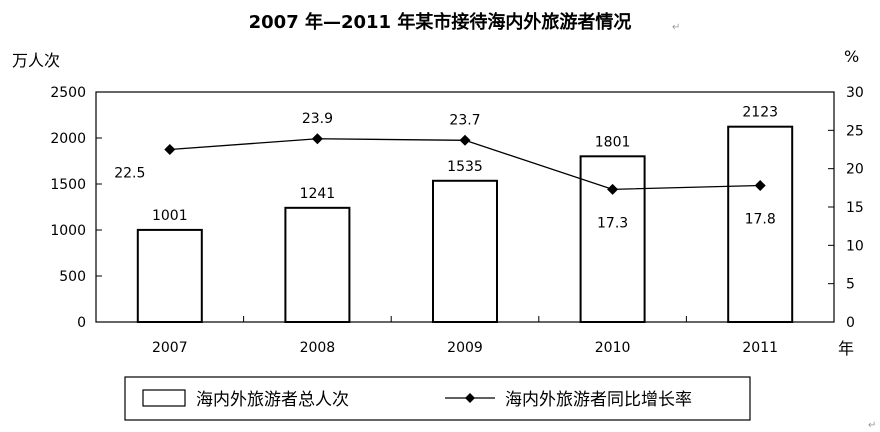 This screenshot has width=880, height=432. I want to click on right-axis-tick-label: 0, so click(850, 323).